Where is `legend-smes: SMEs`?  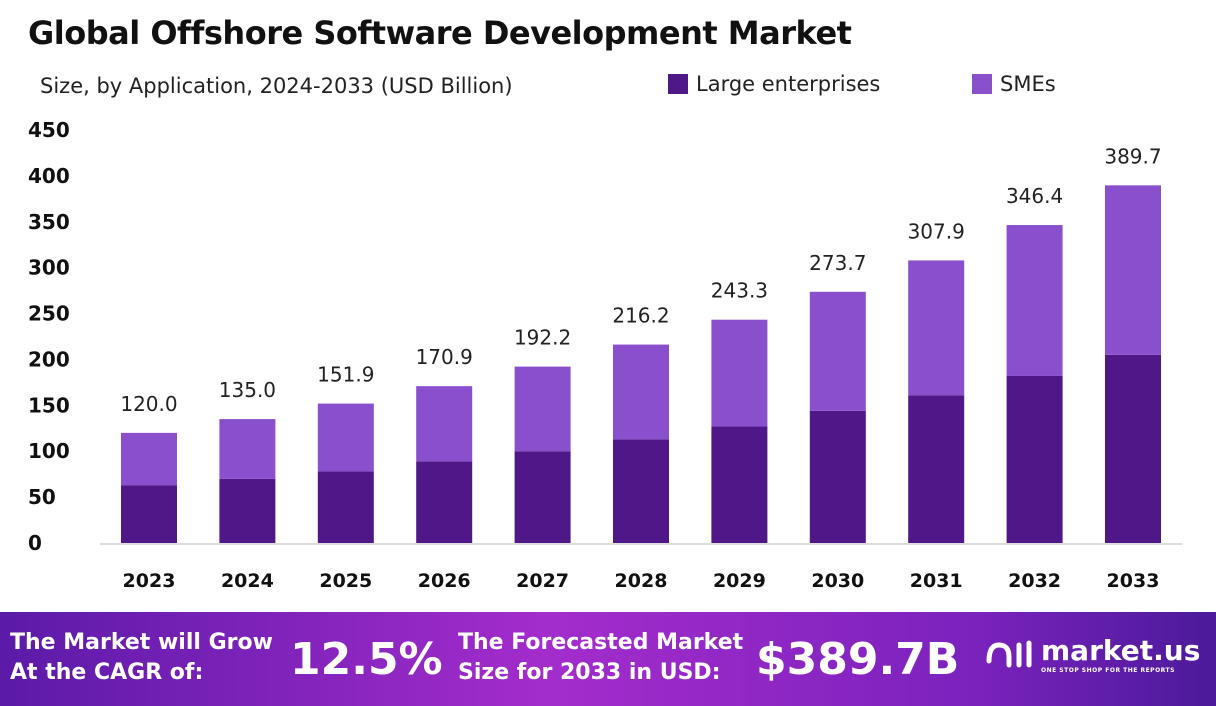 legend-smes: SMEs is located at coordinates (1014, 84).